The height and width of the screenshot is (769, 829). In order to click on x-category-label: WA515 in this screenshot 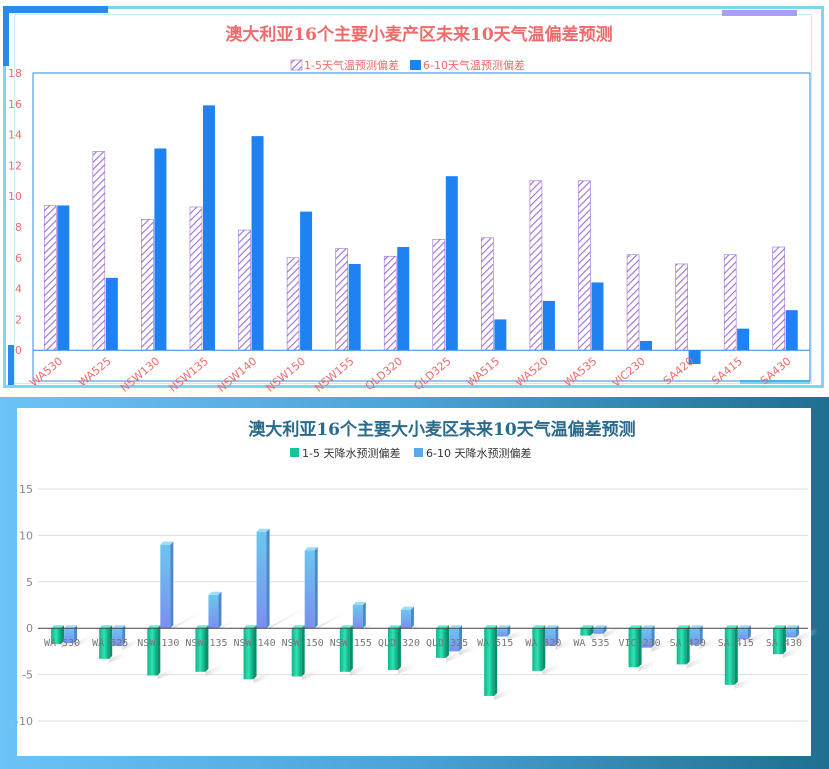, I will do `click(483, 372)`.